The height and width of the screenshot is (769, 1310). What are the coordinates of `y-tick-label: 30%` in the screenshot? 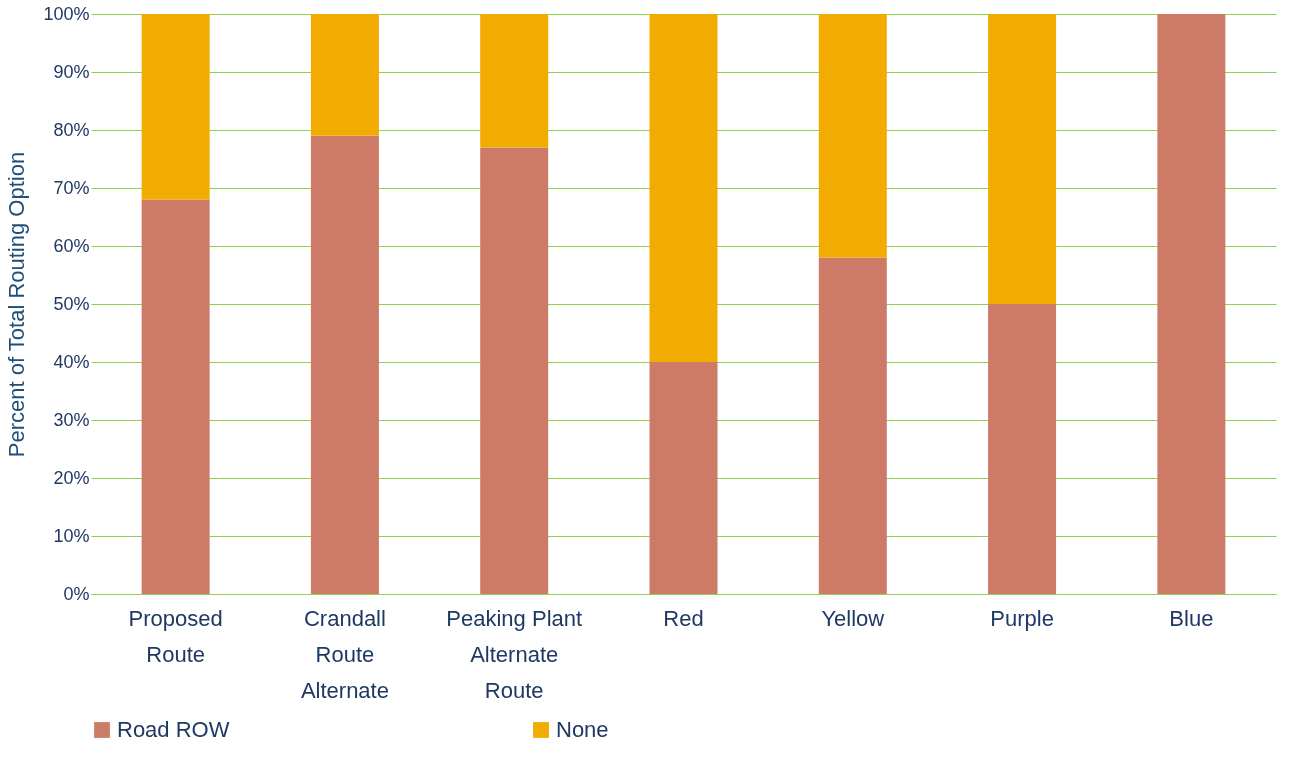 It's located at (71, 419).